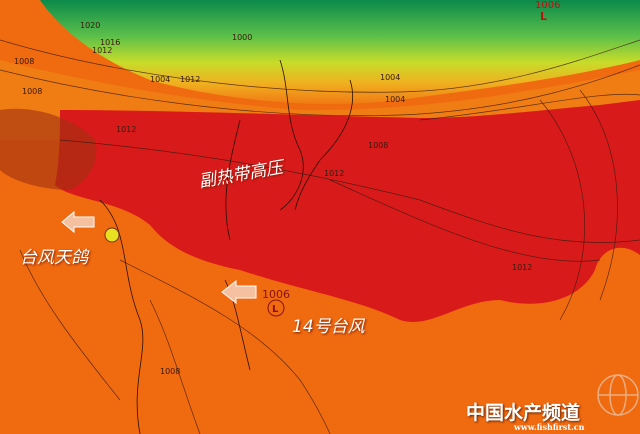 The height and width of the screenshot is (434, 640). Describe the element at coordinates (90, 25) in the screenshot. I see `isobar-label: 1020` at that location.